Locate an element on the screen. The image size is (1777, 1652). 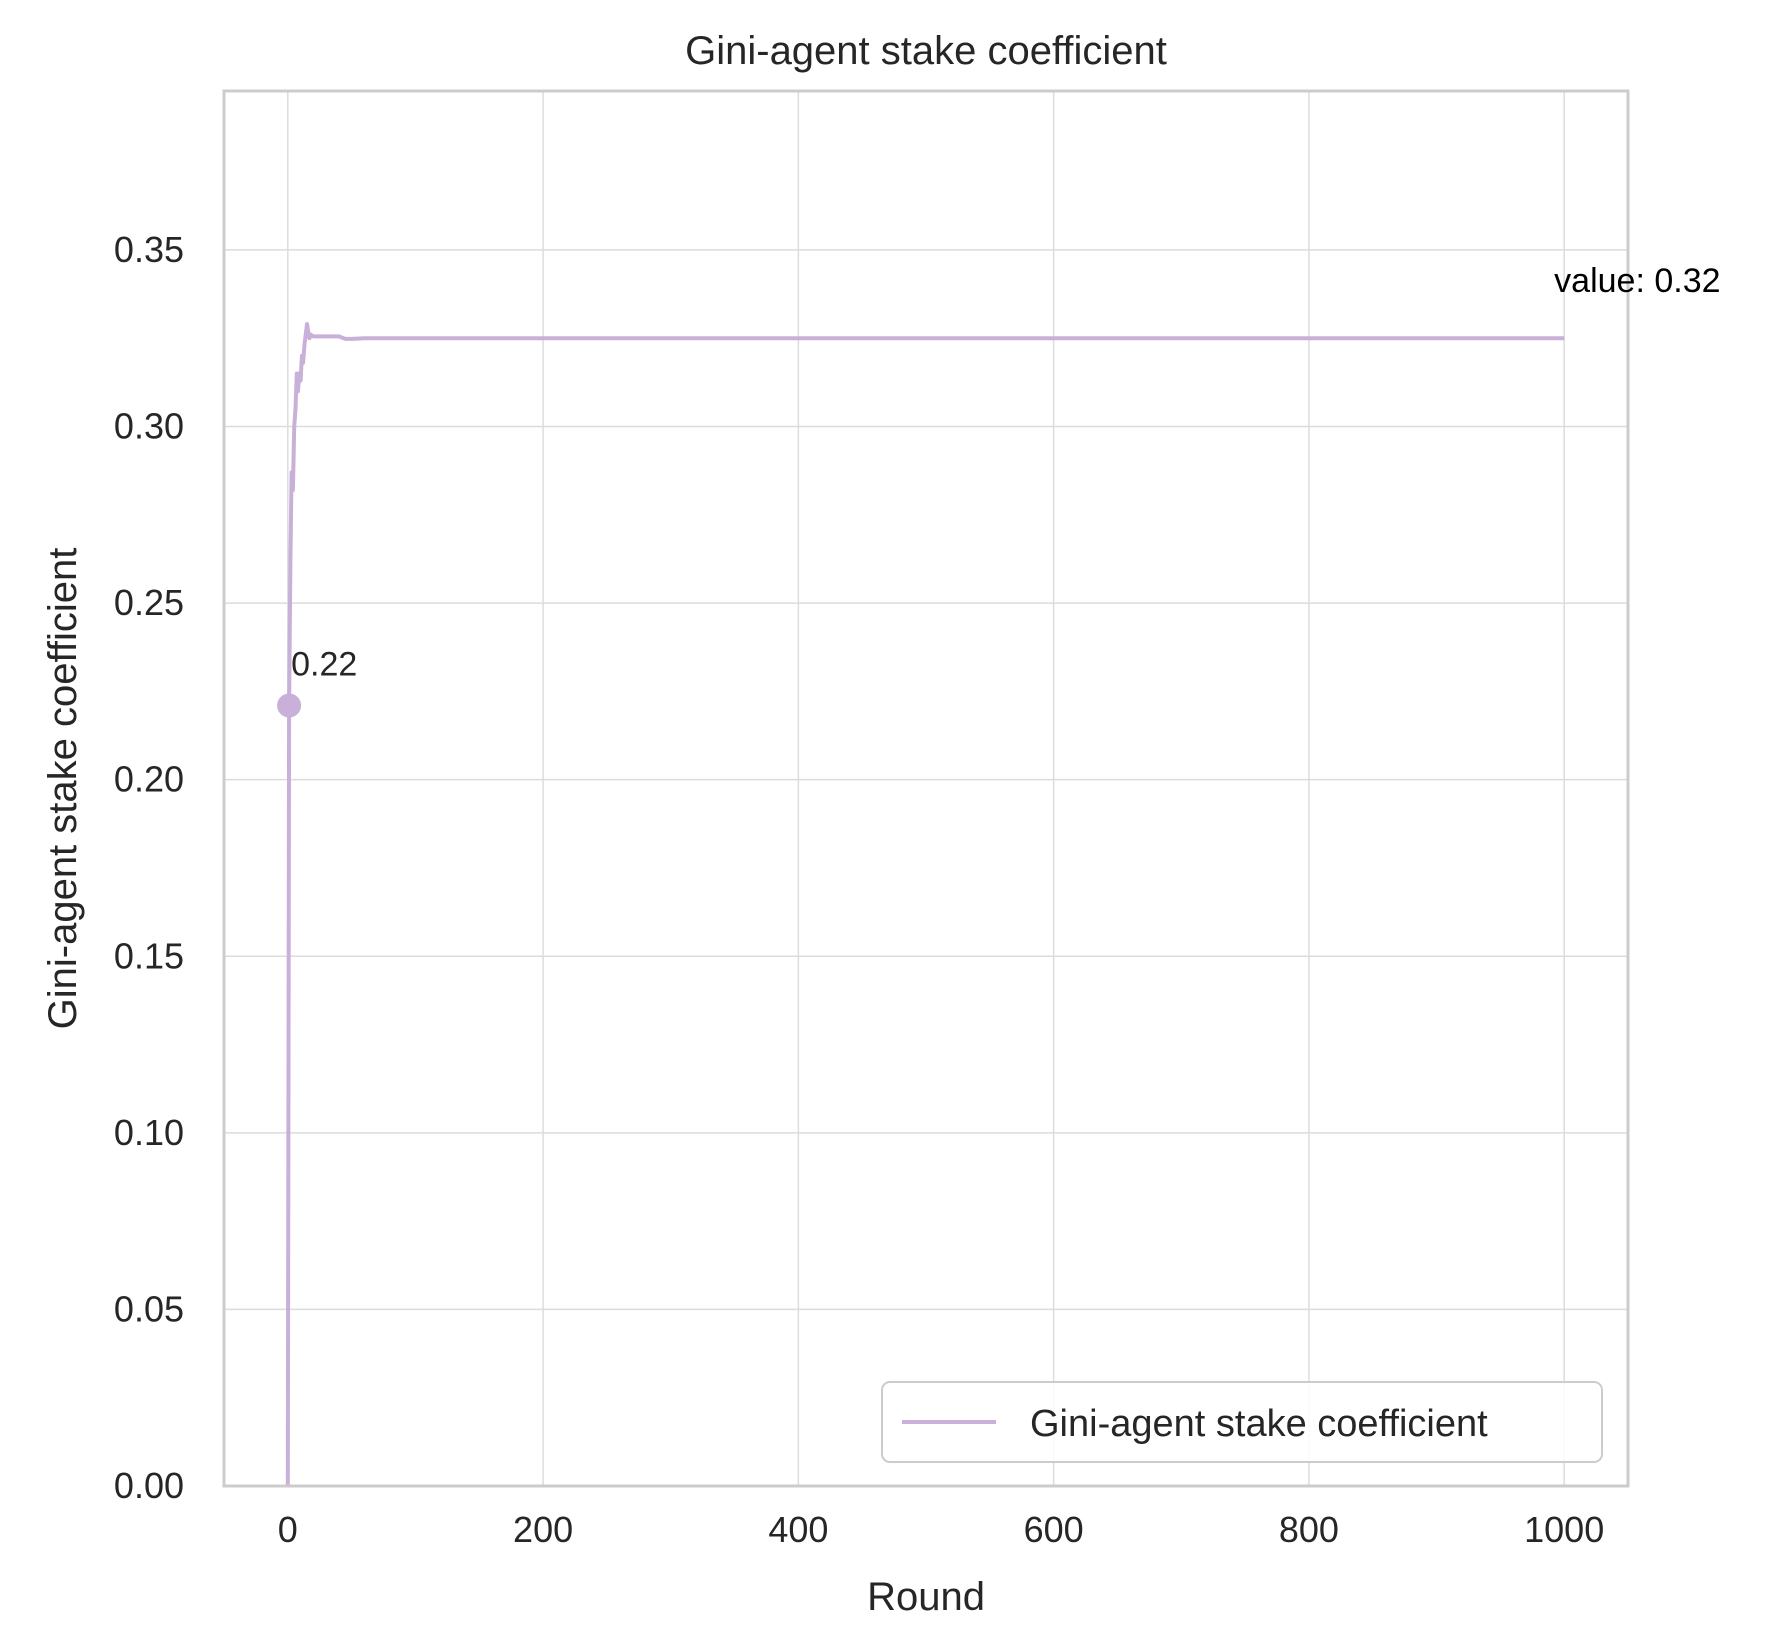
y-axis-label: Gini-agent stake coefficient is located at coordinates (63, 789).